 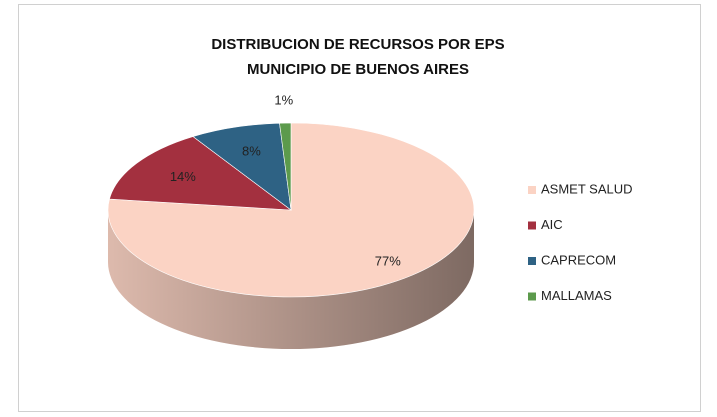 What do you see at coordinates (183, 176) in the screenshot?
I see `data-label: 14%` at bounding box center [183, 176].